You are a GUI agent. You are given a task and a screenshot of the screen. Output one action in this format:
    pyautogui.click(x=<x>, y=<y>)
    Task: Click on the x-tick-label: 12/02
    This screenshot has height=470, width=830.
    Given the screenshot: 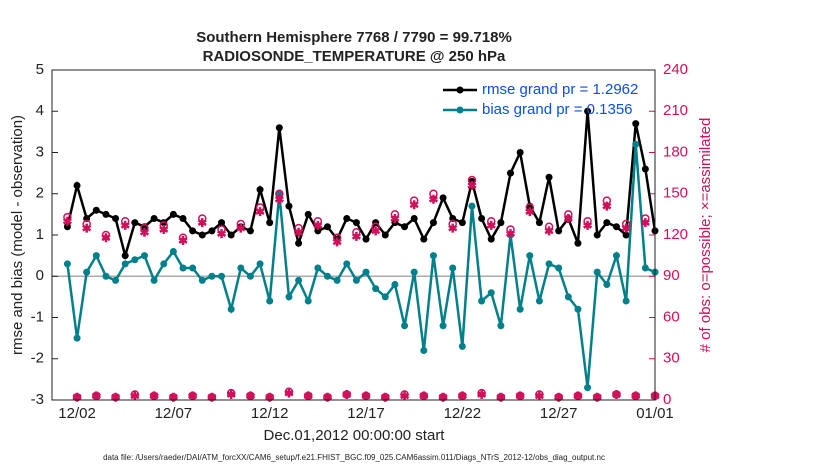 What is the action you would take?
    pyautogui.click(x=77, y=413)
    